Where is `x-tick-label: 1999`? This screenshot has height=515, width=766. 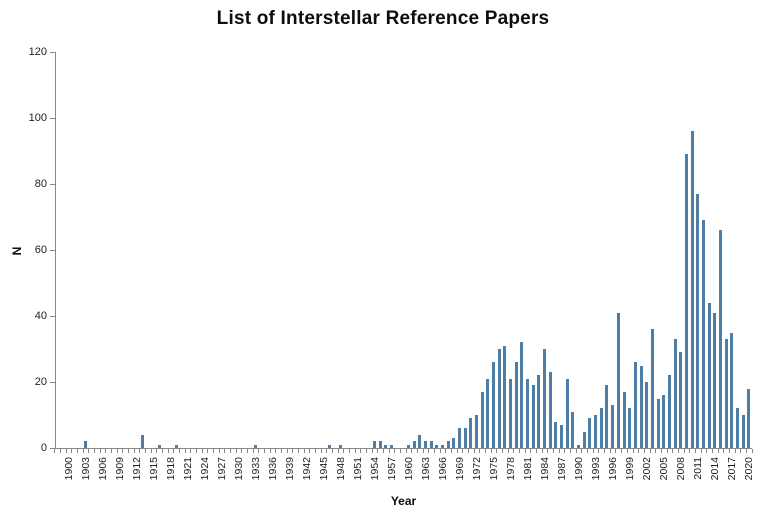 x-tick-label: 1999 is located at coordinates (630, 469).